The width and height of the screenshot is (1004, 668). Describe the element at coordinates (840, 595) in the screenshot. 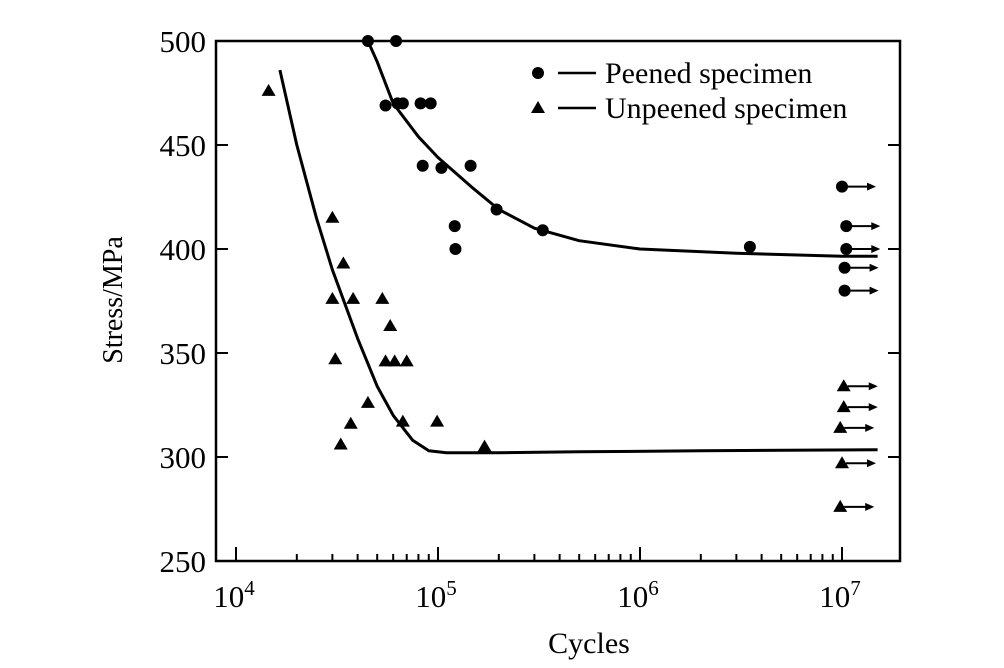

I see `x-tick-label: 10⁷` at that location.